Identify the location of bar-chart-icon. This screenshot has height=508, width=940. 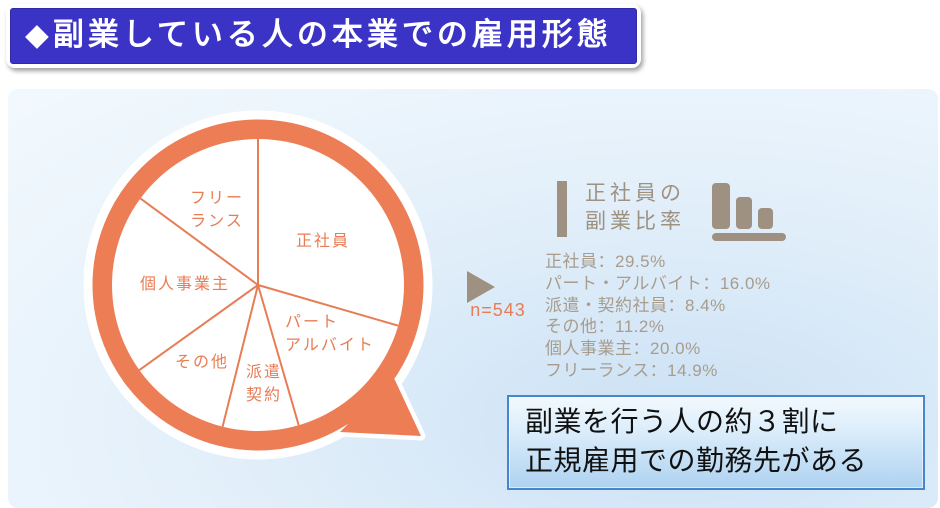
(752, 209).